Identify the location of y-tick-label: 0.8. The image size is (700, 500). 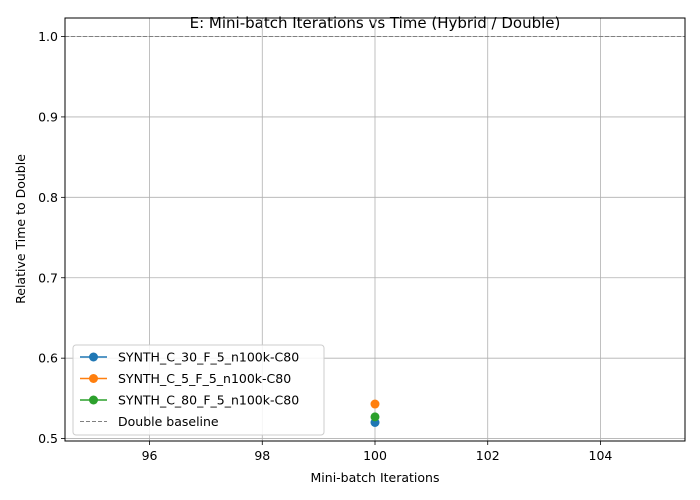
(48, 197).